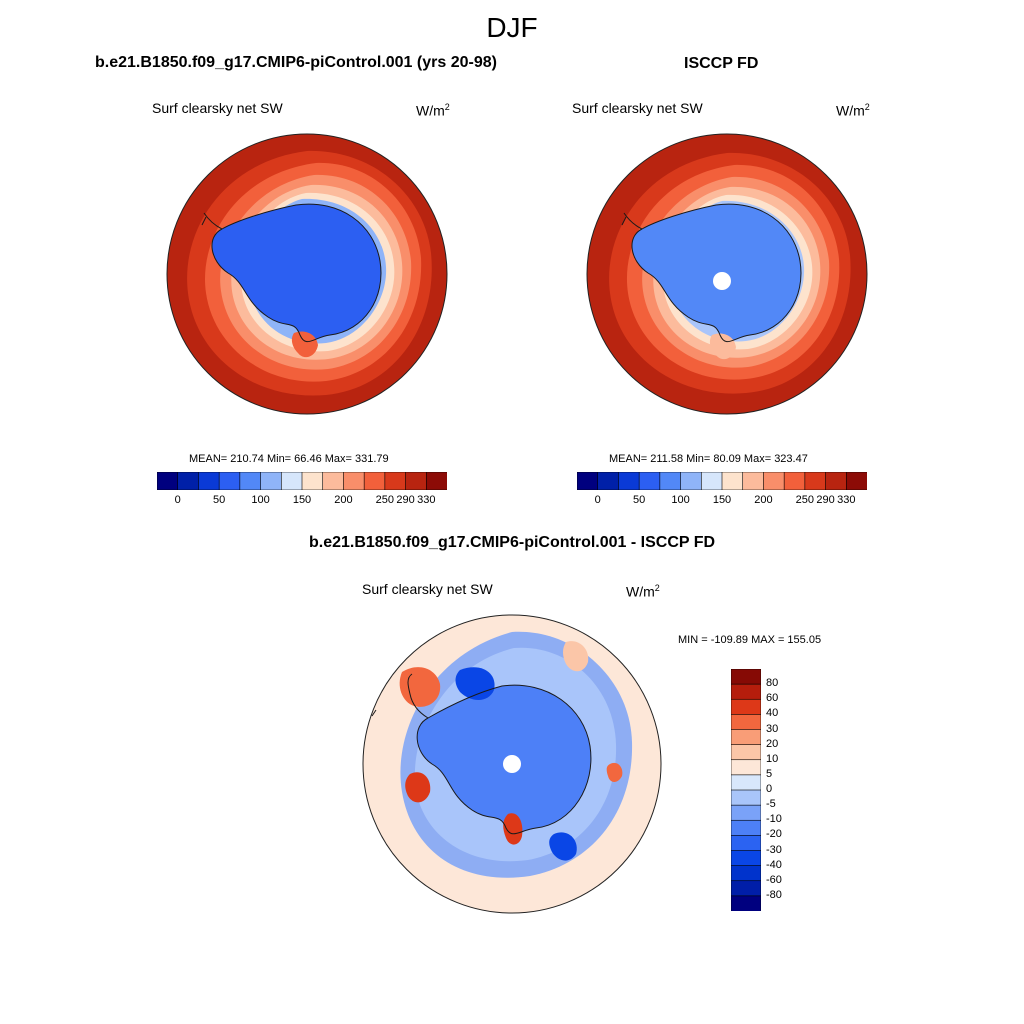 Image resolution: width=1024 pixels, height=1024 pixels. What do you see at coordinates (217, 108) in the screenshot?
I see `model-variable-label: Surf clearsky net SW` at bounding box center [217, 108].